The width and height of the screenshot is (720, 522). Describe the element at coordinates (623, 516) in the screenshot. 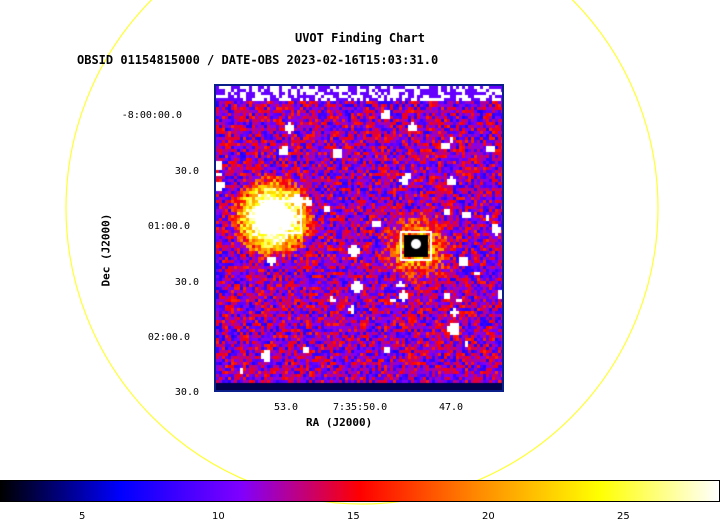

I see `colorbar-tick-label: 25` at that location.